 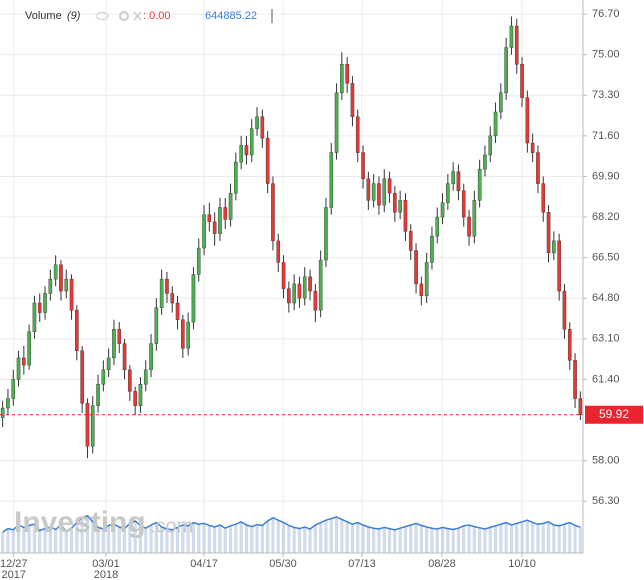 I want to click on y-tick-label: 61.40, so click(x=606, y=379).